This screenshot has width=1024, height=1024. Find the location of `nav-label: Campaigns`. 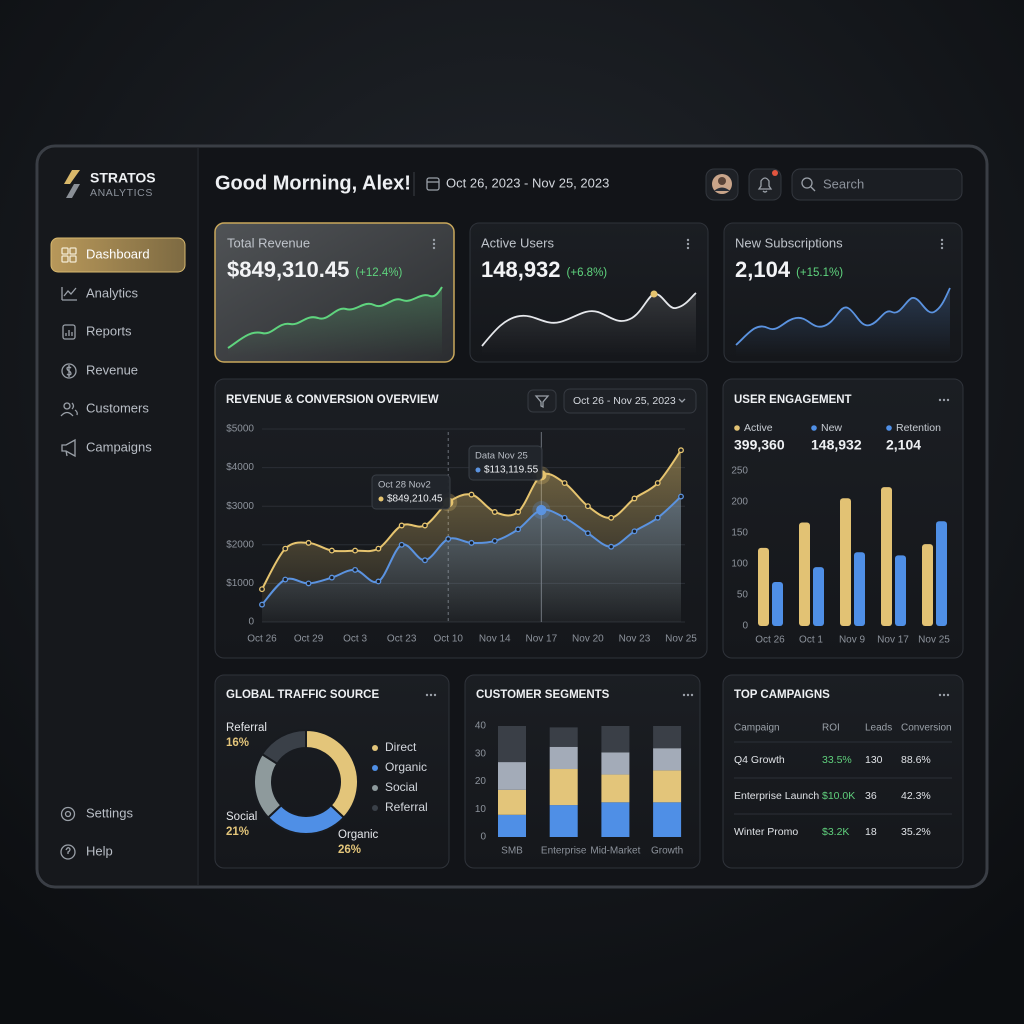

nav-label: Campaigns is located at coordinates (119, 446).